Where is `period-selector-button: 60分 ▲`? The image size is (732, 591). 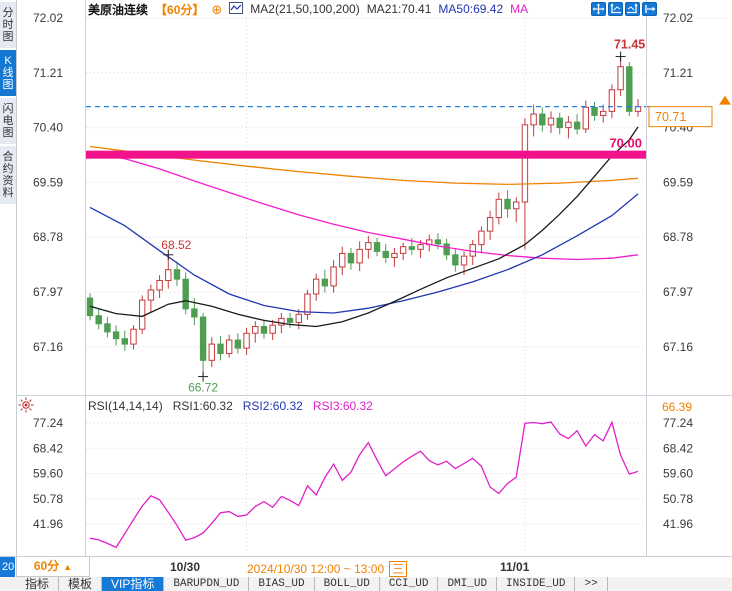 period-selector-button: 60分 ▲ is located at coordinates (53, 567).